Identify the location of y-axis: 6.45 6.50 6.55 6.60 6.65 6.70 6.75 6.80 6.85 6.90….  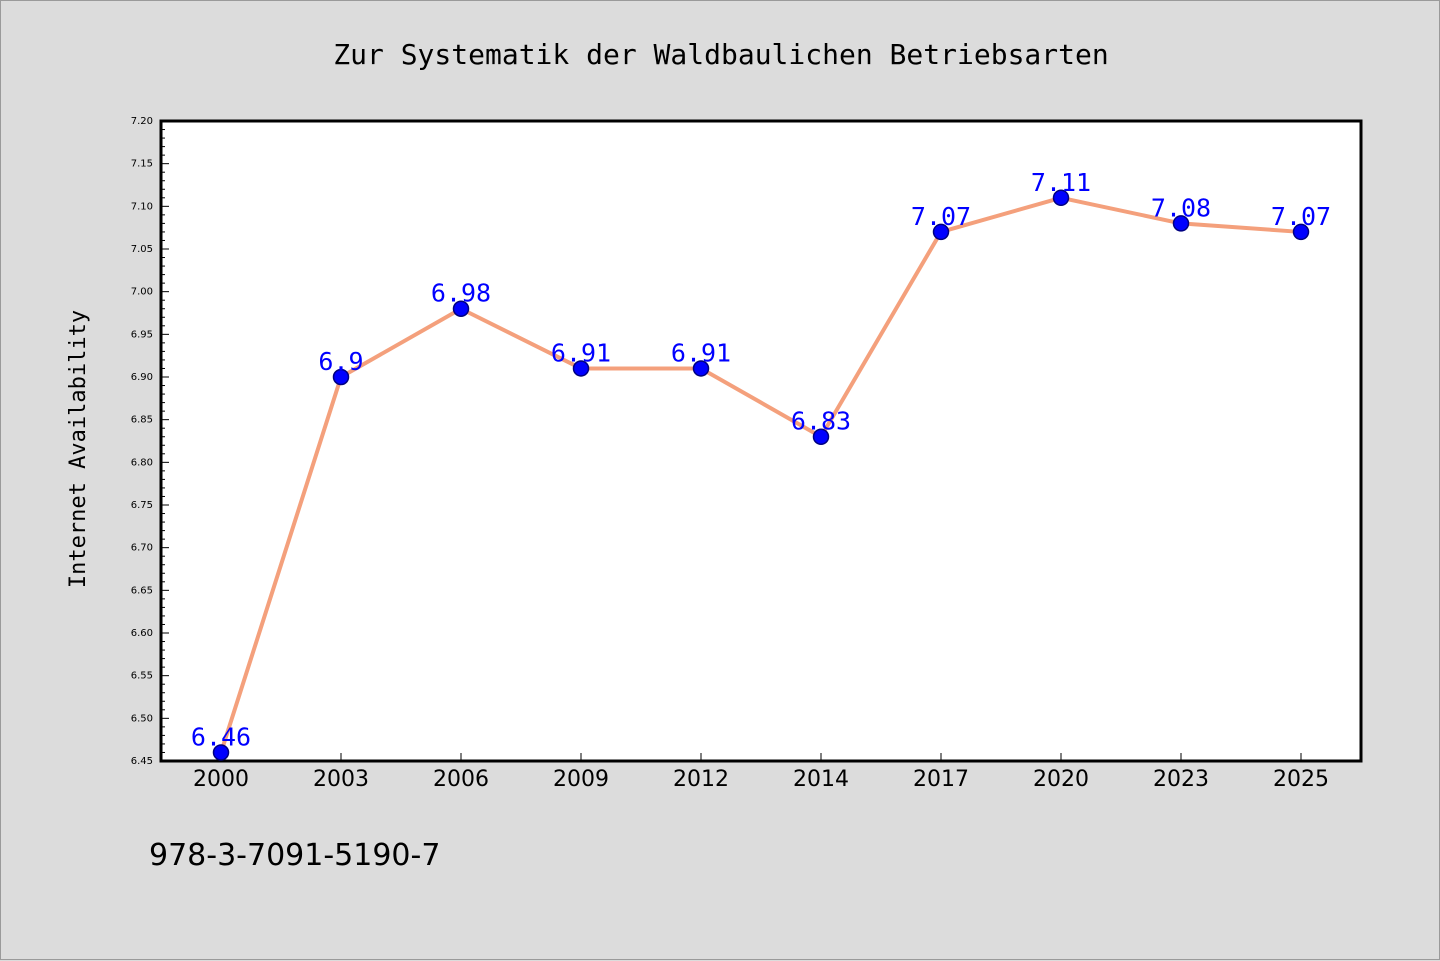
(150, 441).